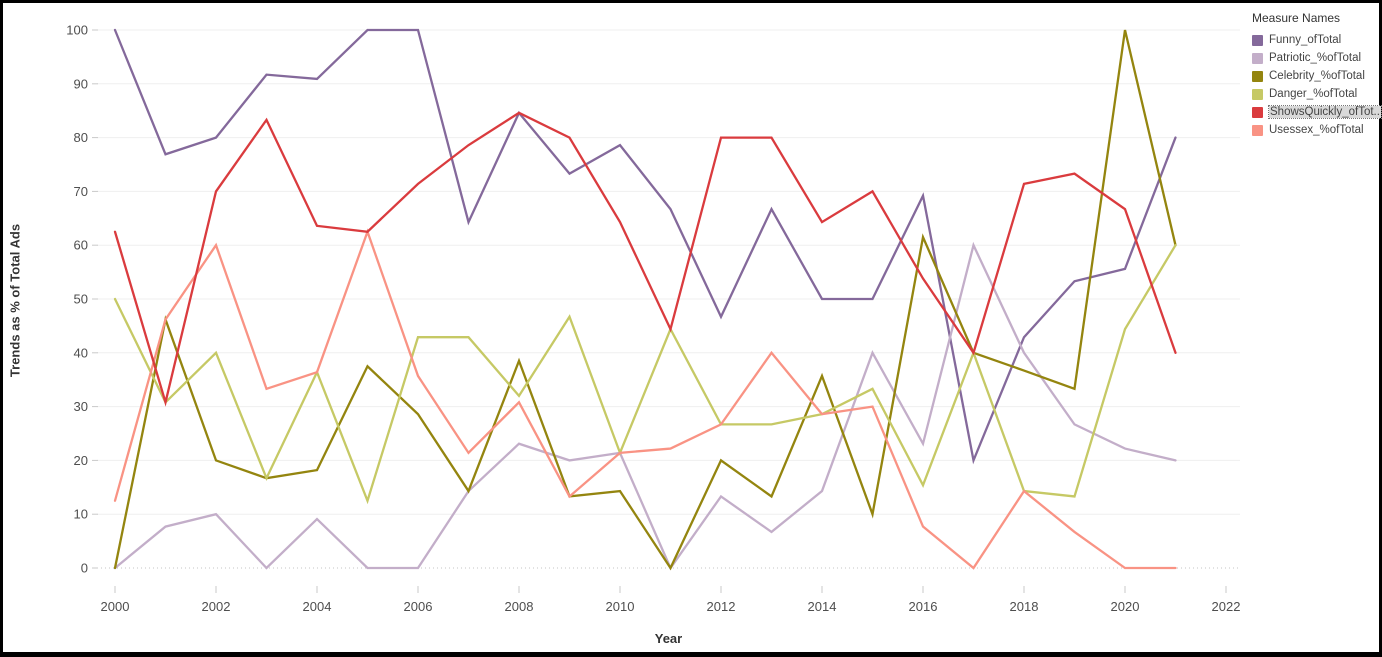 This screenshot has height=657, width=1382. What do you see at coordinates (81, 137) in the screenshot?
I see `y-tick-label: 80` at bounding box center [81, 137].